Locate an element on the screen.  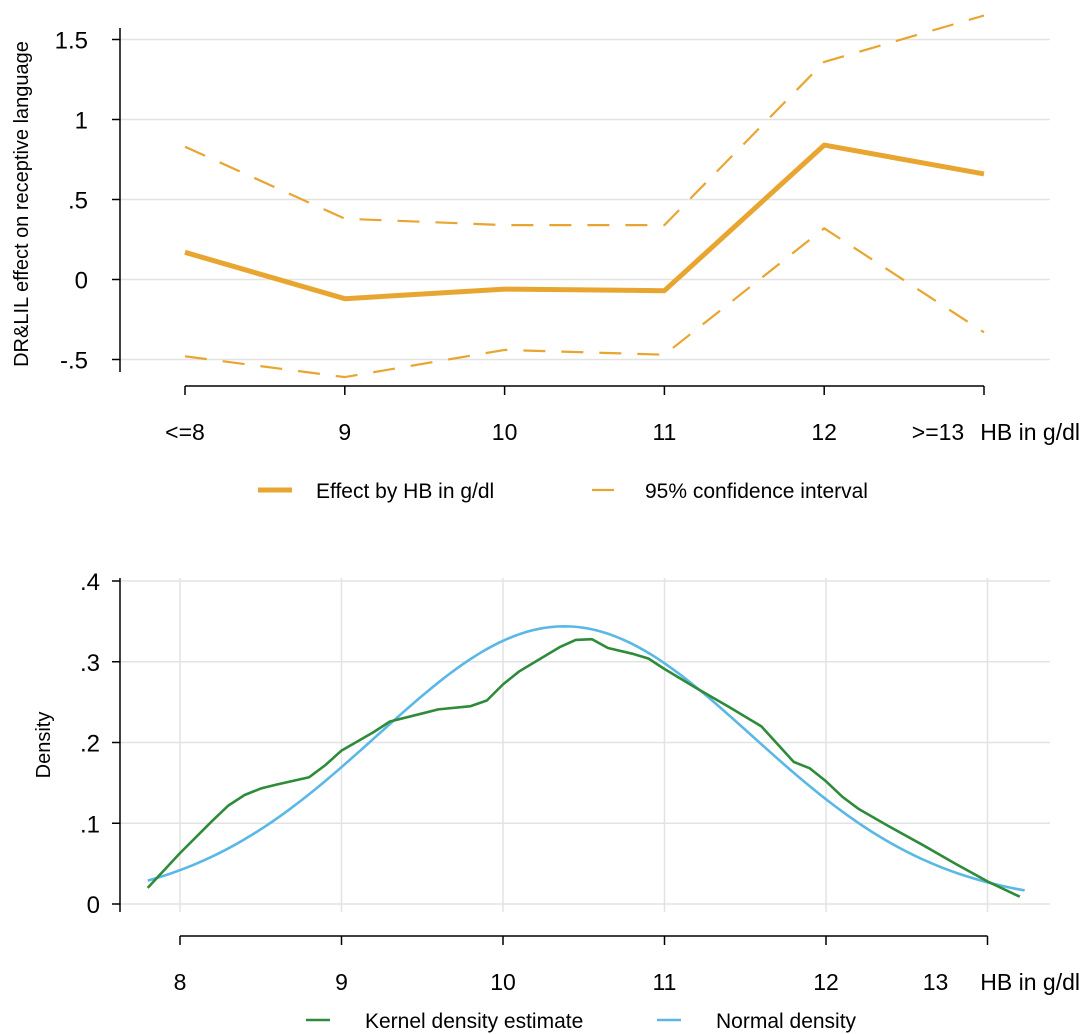
legend-label-ci: 95% confidence interval is located at coordinates (756, 491).